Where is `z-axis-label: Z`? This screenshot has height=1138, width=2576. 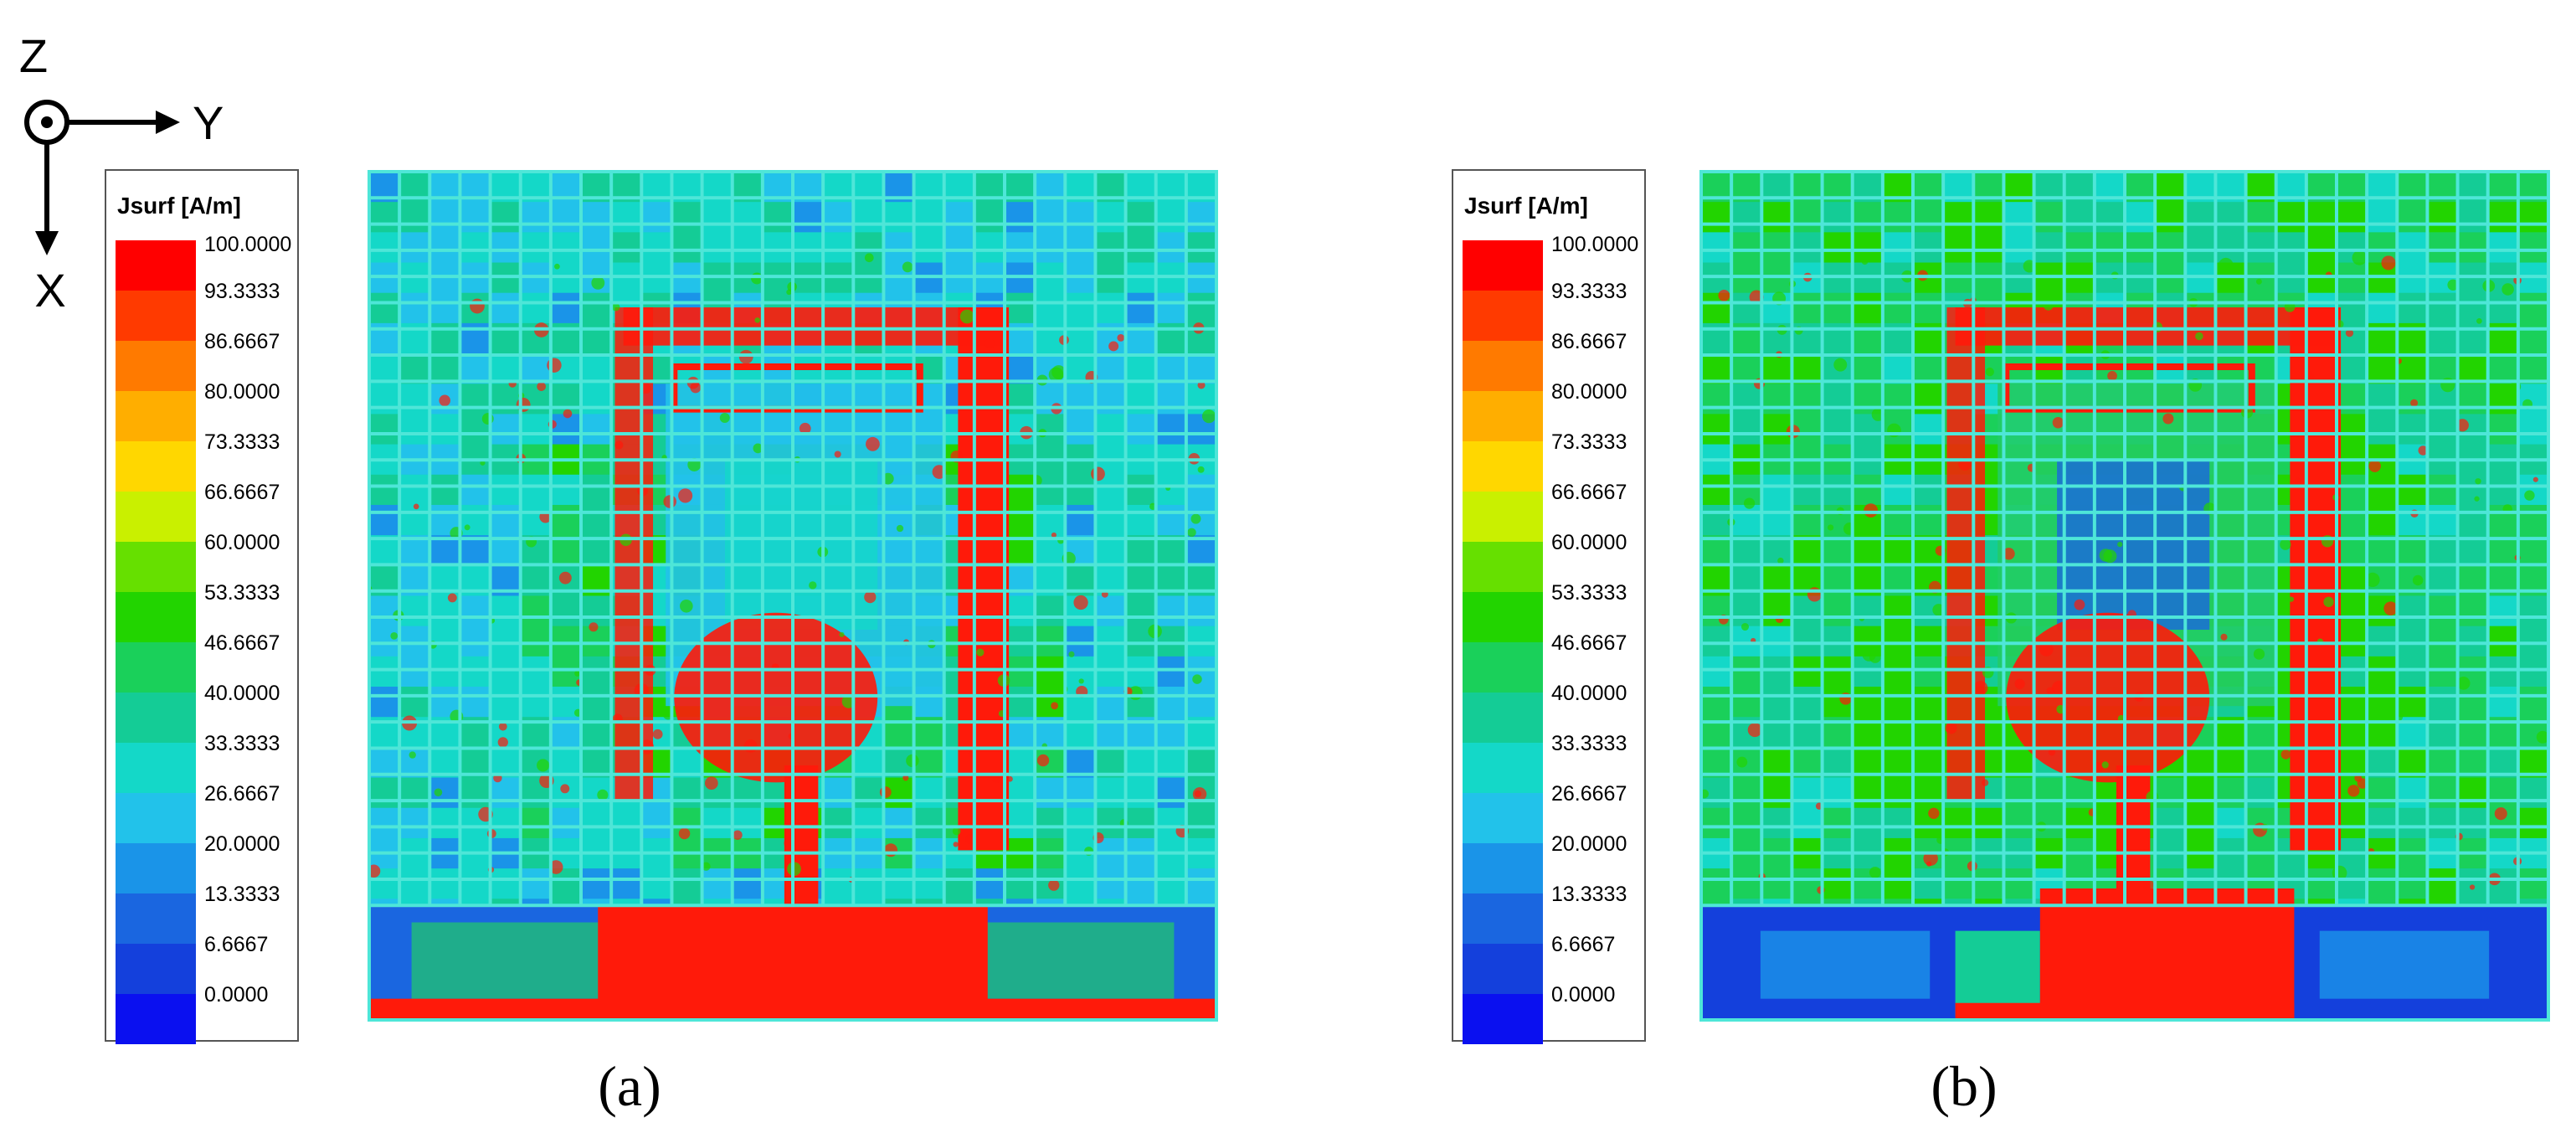 z-axis-label: Z is located at coordinates (34, 55).